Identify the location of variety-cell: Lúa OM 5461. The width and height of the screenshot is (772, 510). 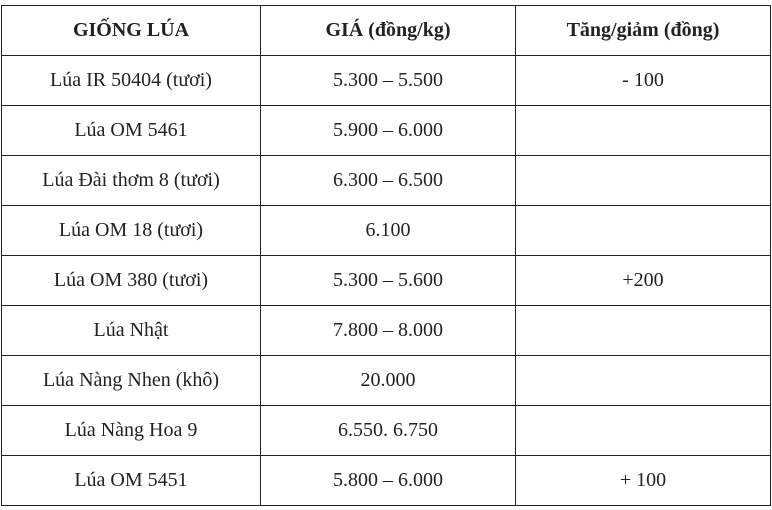
(131, 130).